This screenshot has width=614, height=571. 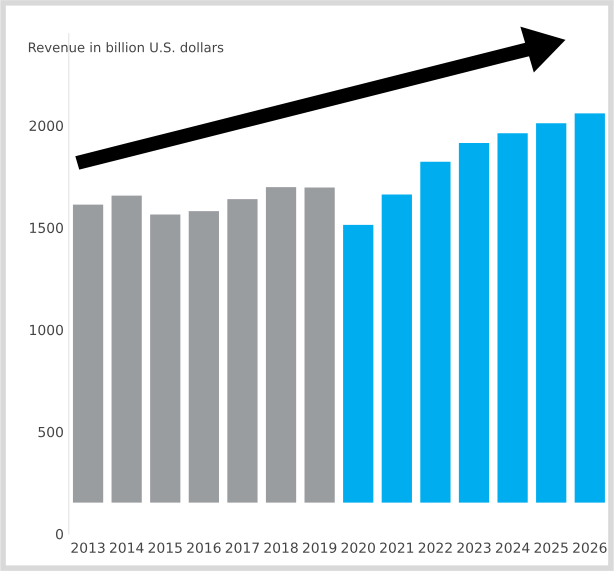 What do you see at coordinates (551, 547) in the screenshot?
I see `x-tick-label: 2025` at bounding box center [551, 547].